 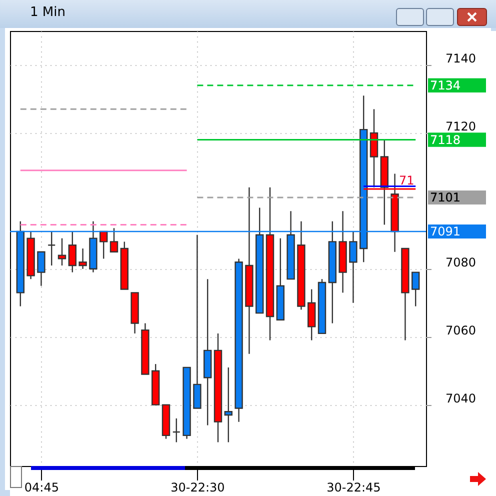 What do you see at coordinates (445, 197) in the screenshot?
I see `data-label: 7101` at bounding box center [445, 197].